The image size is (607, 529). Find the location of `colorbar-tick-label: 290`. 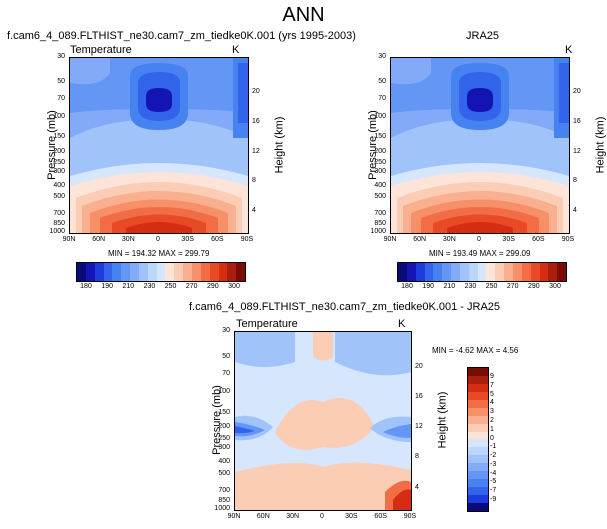

colorbar-tick-label: 290 is located at coordinates (534, 286).